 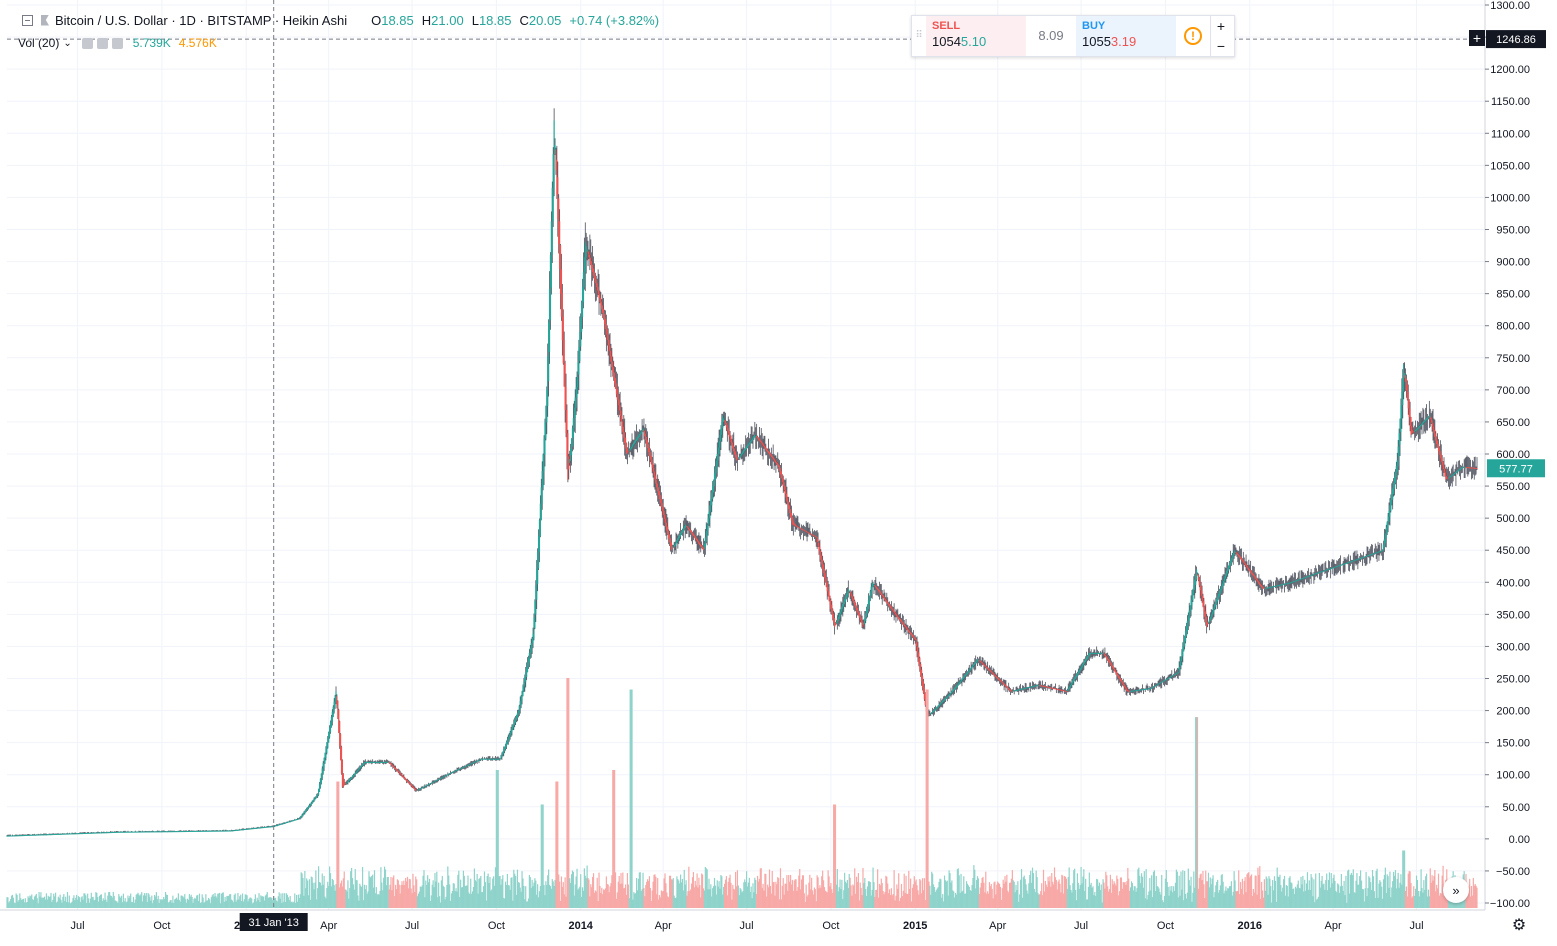 I want to click on buy-button: BUY 10553.19, so click(x=1126, y=36).